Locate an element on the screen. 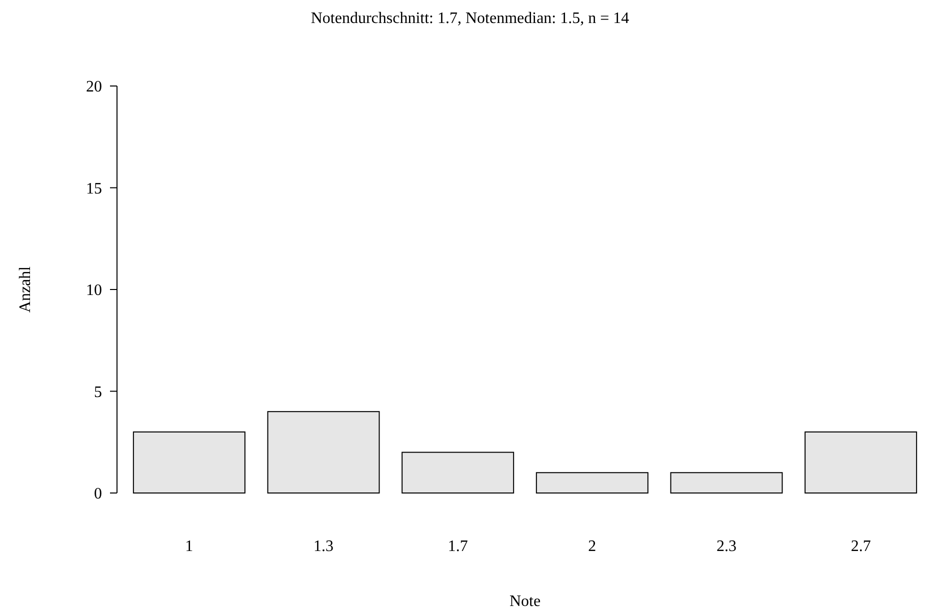  x-tick-label: 2 is located at coordinates (592, 546).